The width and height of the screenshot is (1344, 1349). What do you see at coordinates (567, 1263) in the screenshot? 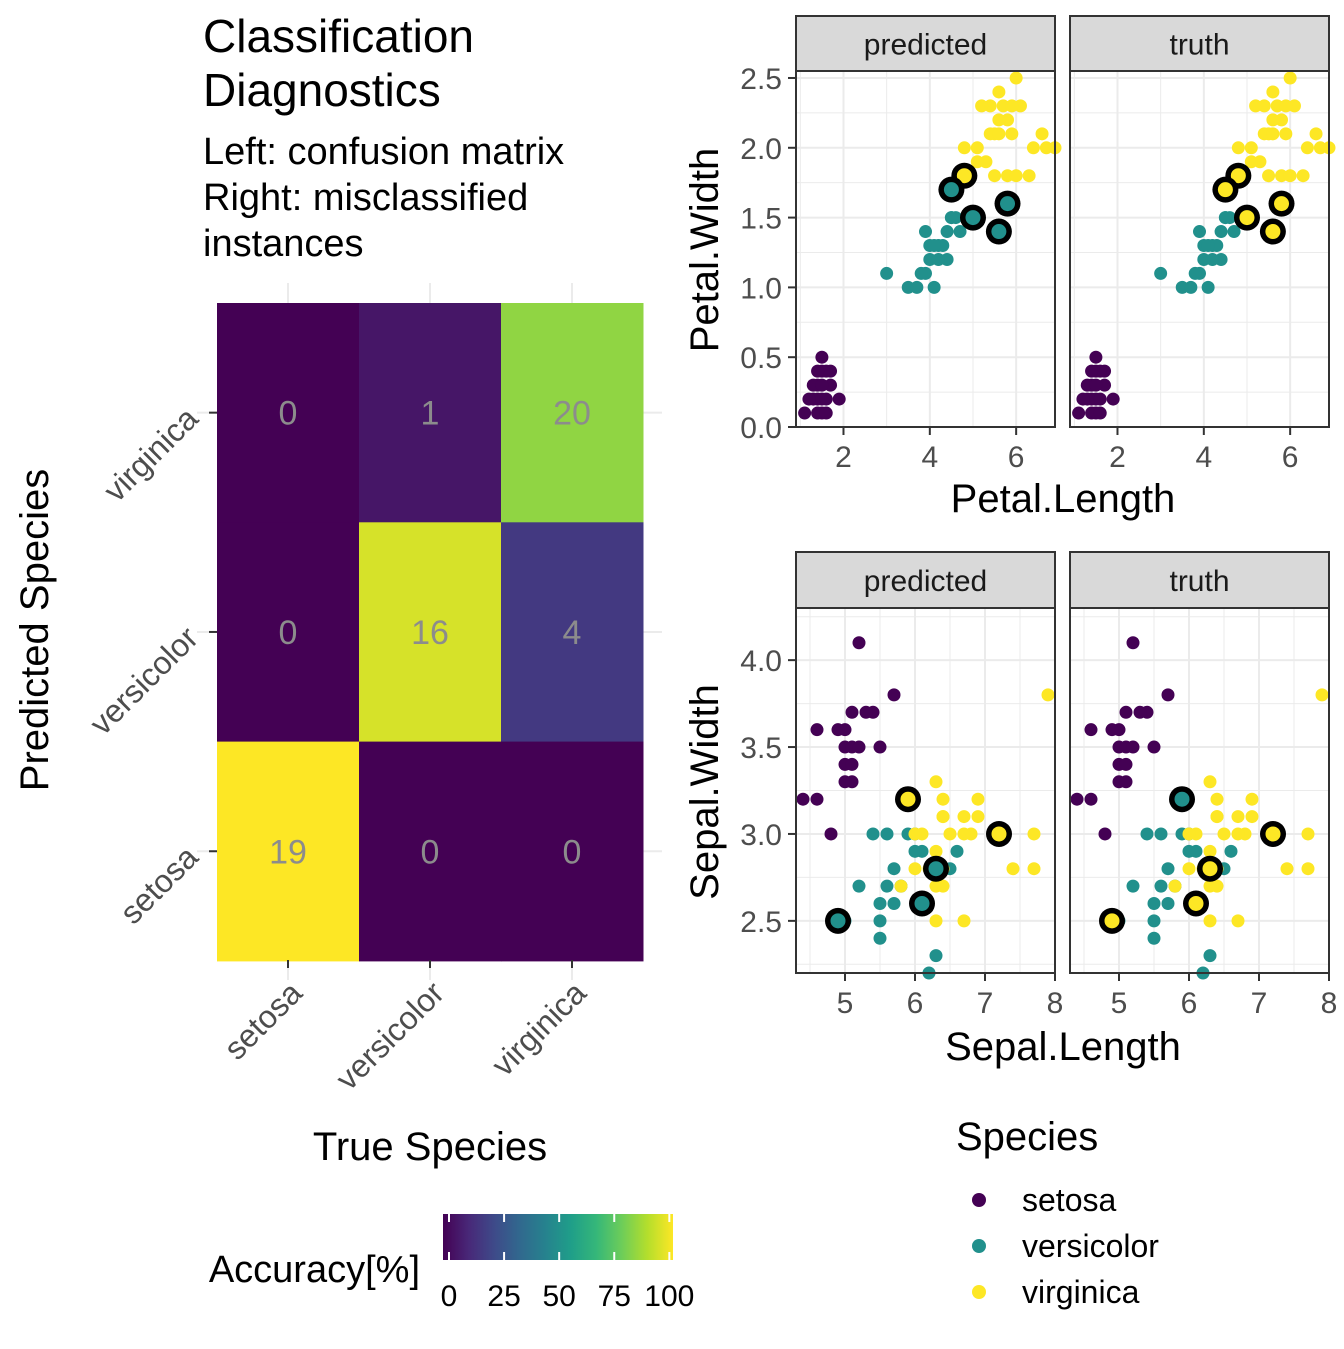
I see `colorbar-ticks: 0 25 50 75 100` at bounding box center [567, 1263].